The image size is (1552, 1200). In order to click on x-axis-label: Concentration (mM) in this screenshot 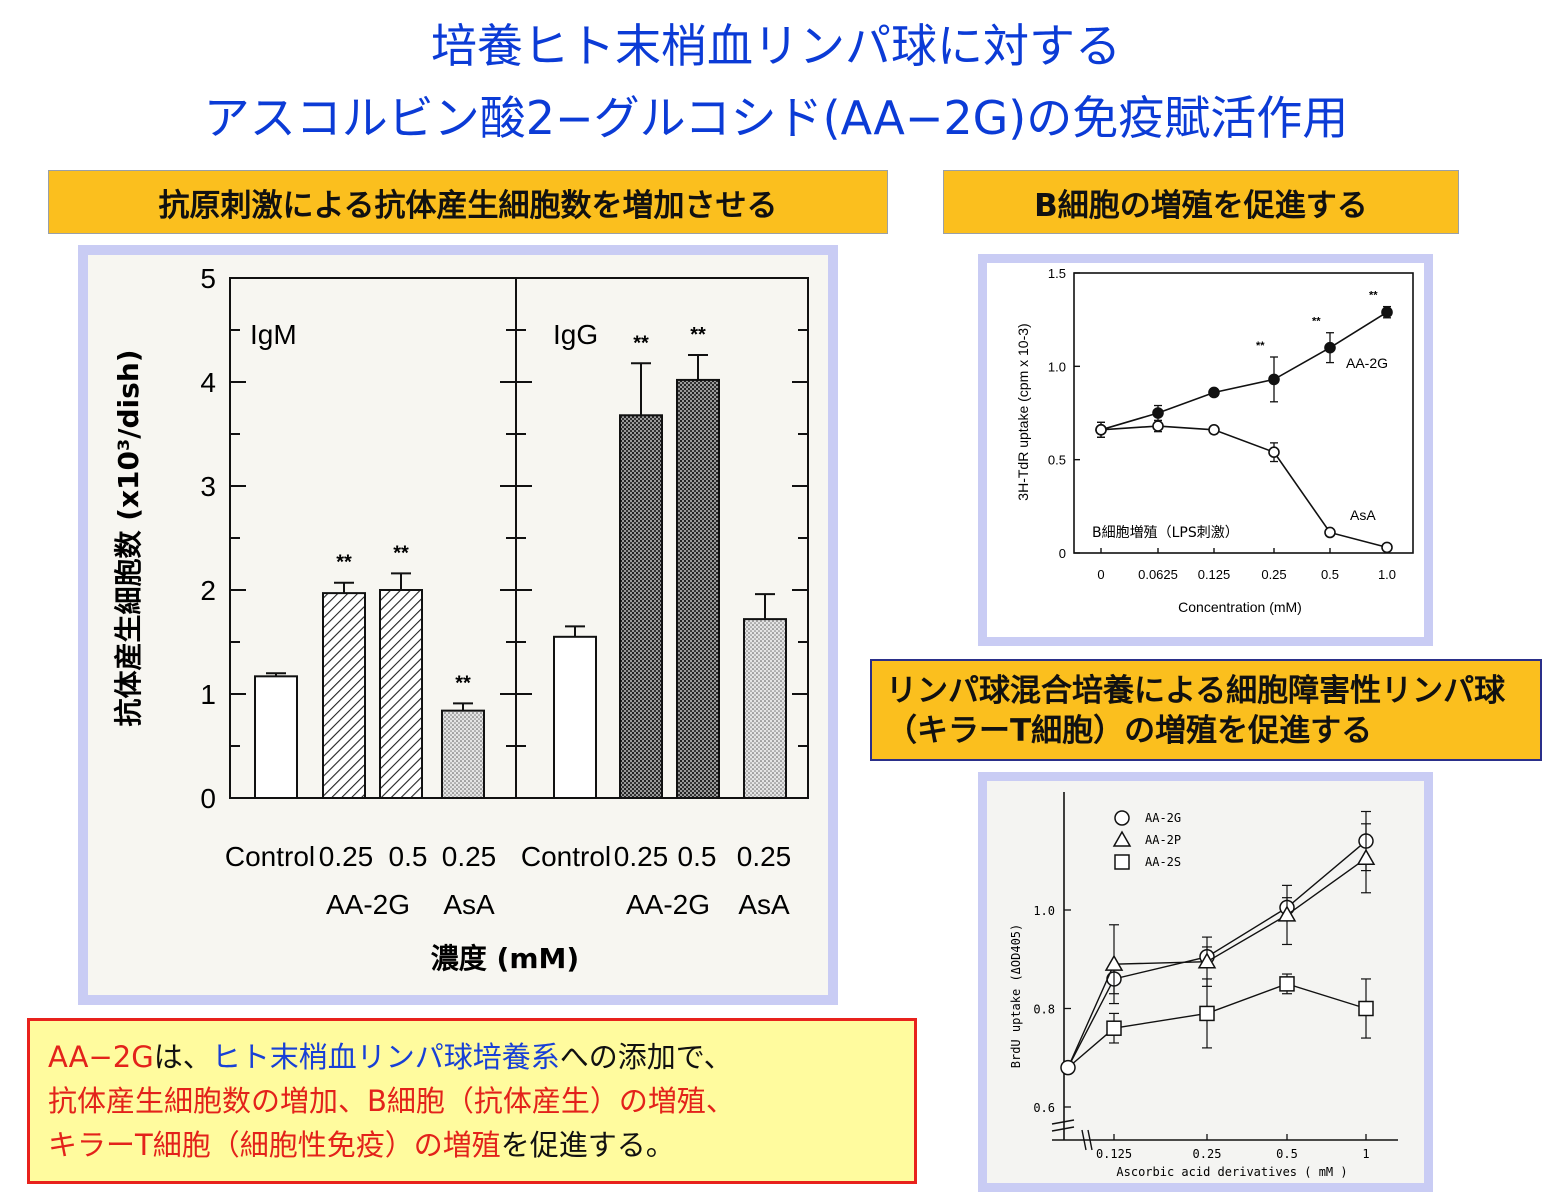, I will do `click(1240, 607)`.